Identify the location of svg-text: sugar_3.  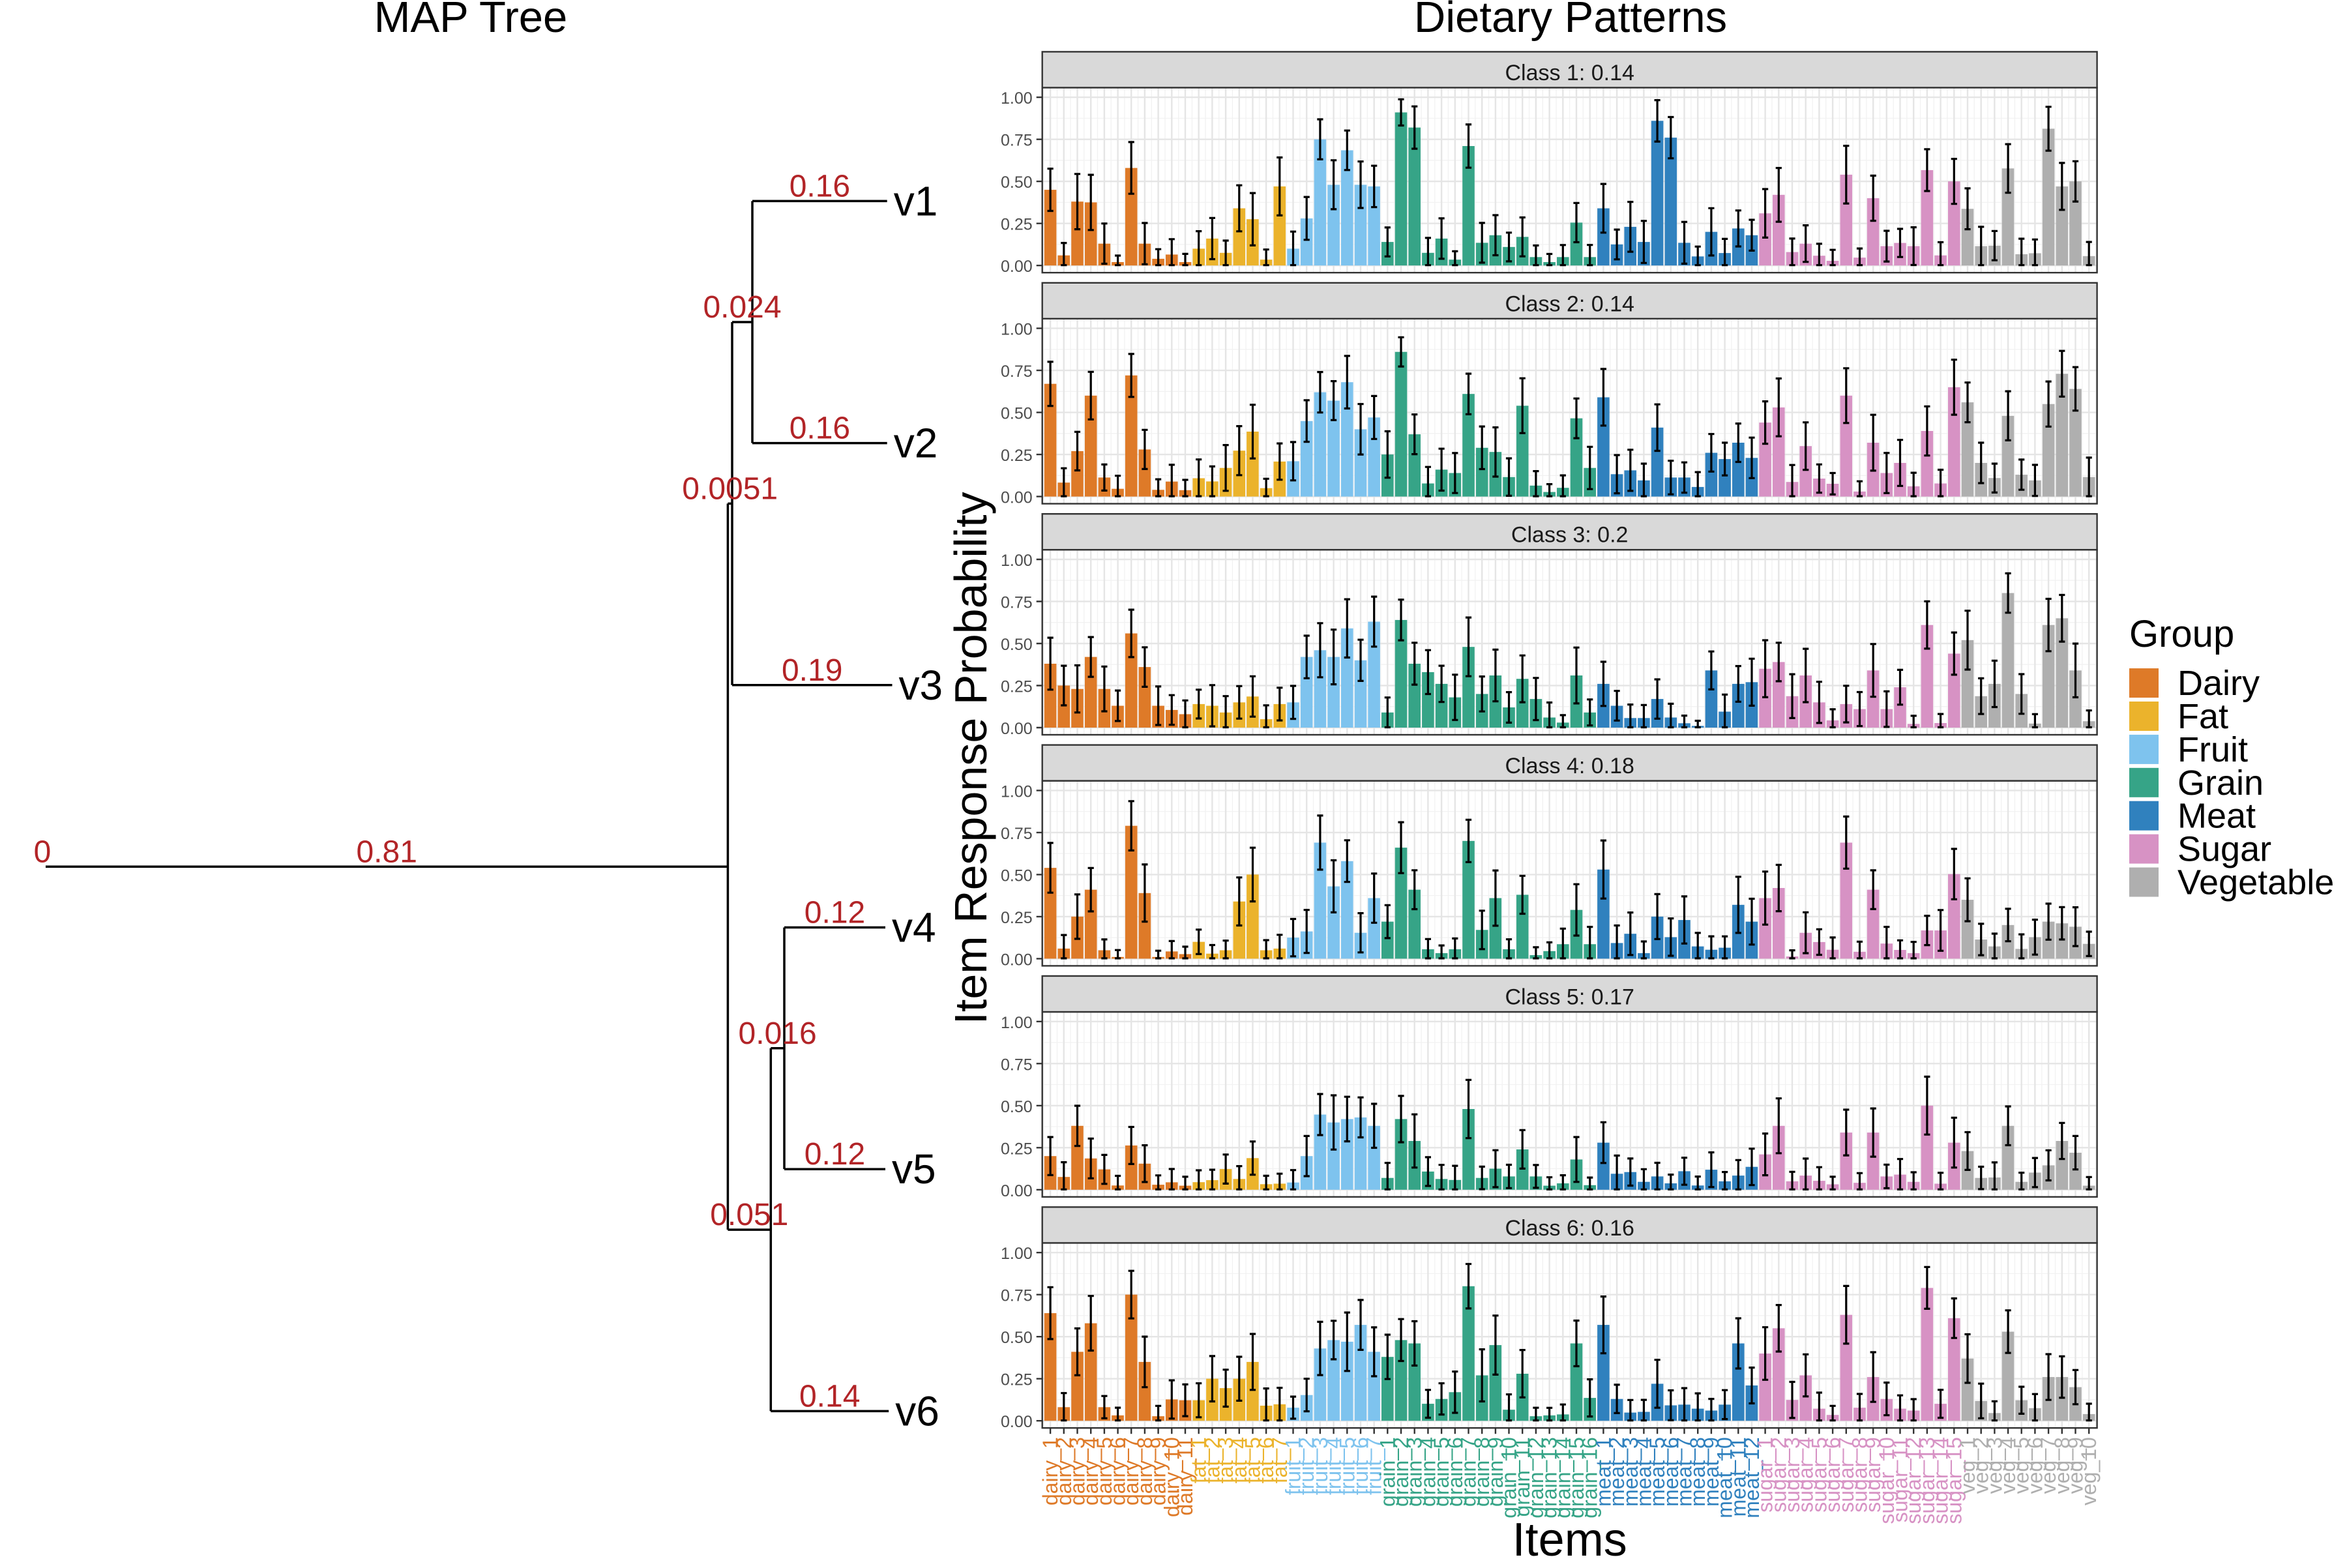
(1792, 1475).